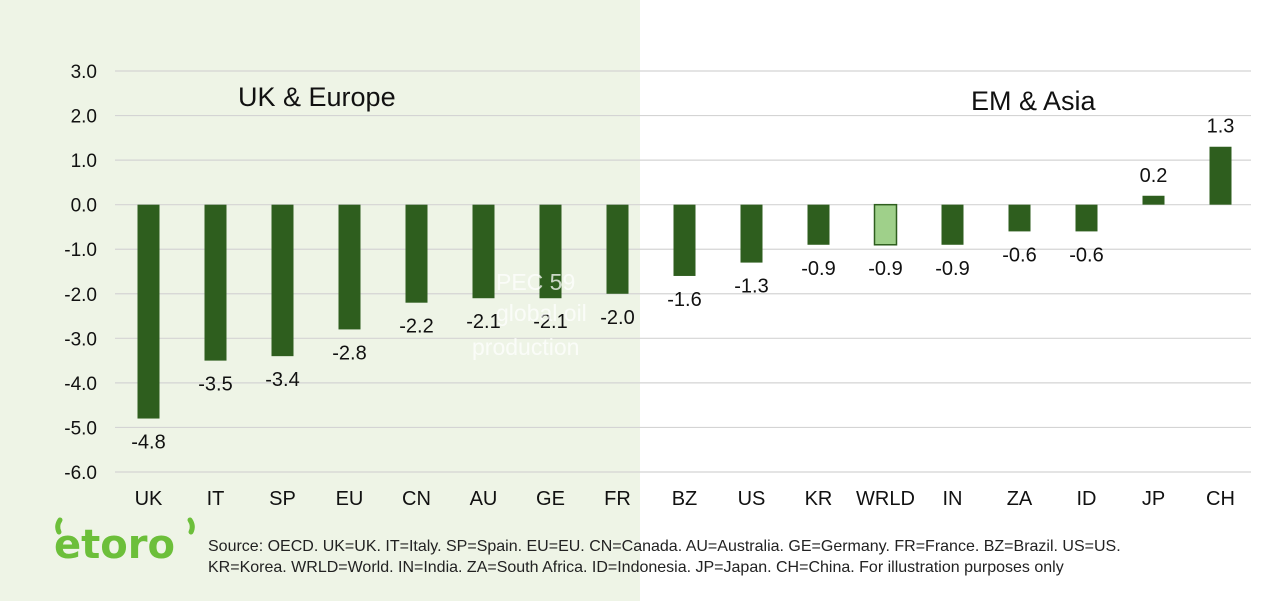 Image resolution: width=1283 pixels, height=601 pixels. What do you see at coordinates (885, 269) in the screenshot?
I see `data-label-wrld: -0.9` at bounding box center [885, 269].